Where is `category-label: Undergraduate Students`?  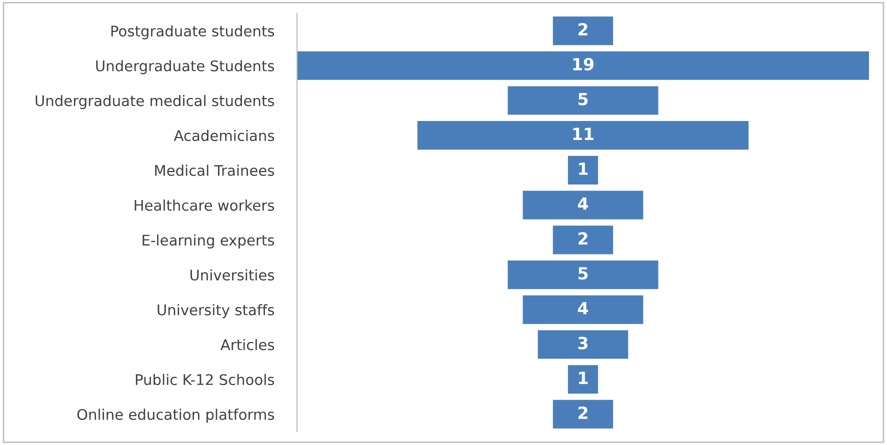
category-label: Undergraduate Students is located at coordinates (185, 67).